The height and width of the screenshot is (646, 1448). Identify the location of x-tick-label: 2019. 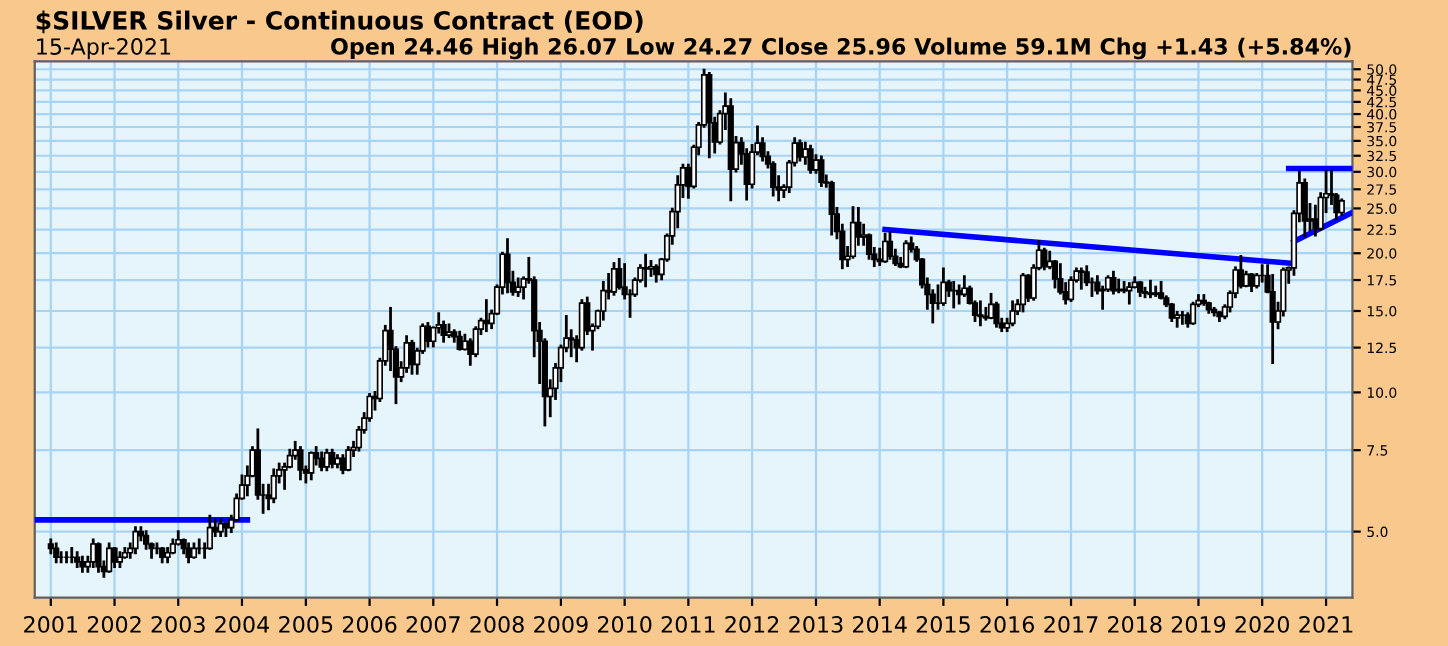
(1198, 624).